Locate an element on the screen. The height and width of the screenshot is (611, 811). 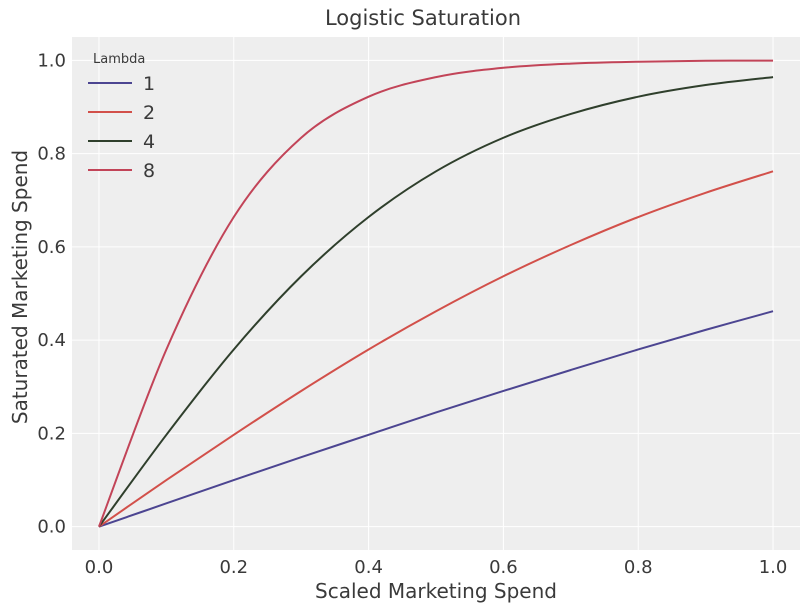
y-tick-label: 1.0 is located at coordinates (51, 60).